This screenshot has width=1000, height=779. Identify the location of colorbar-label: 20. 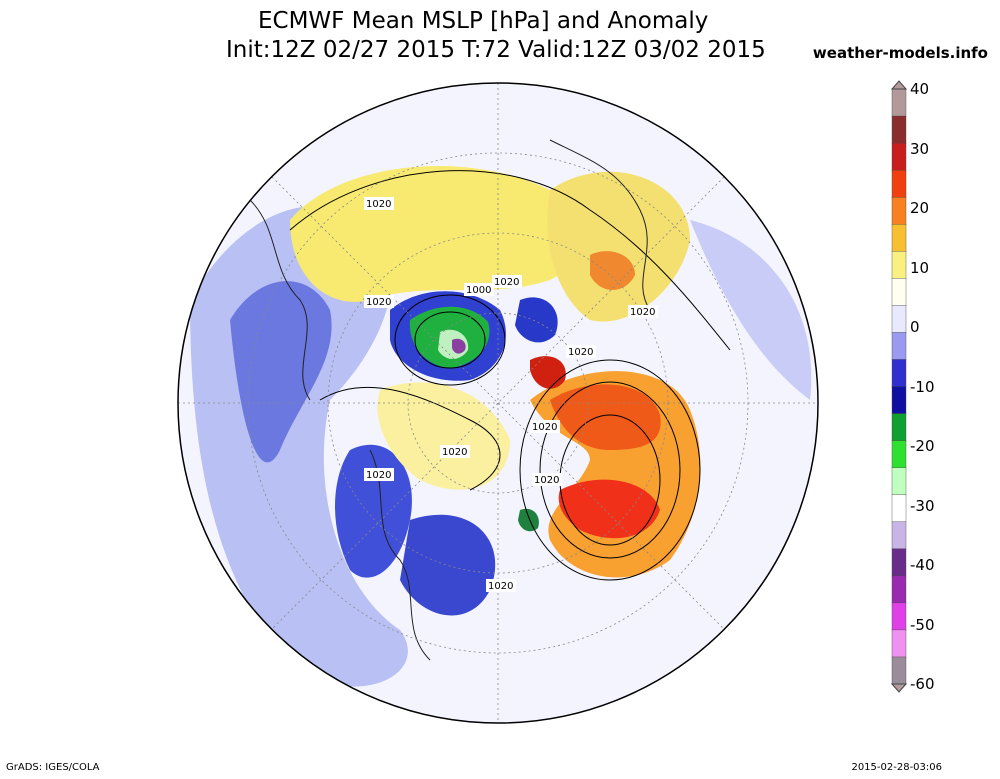
(919, 208).